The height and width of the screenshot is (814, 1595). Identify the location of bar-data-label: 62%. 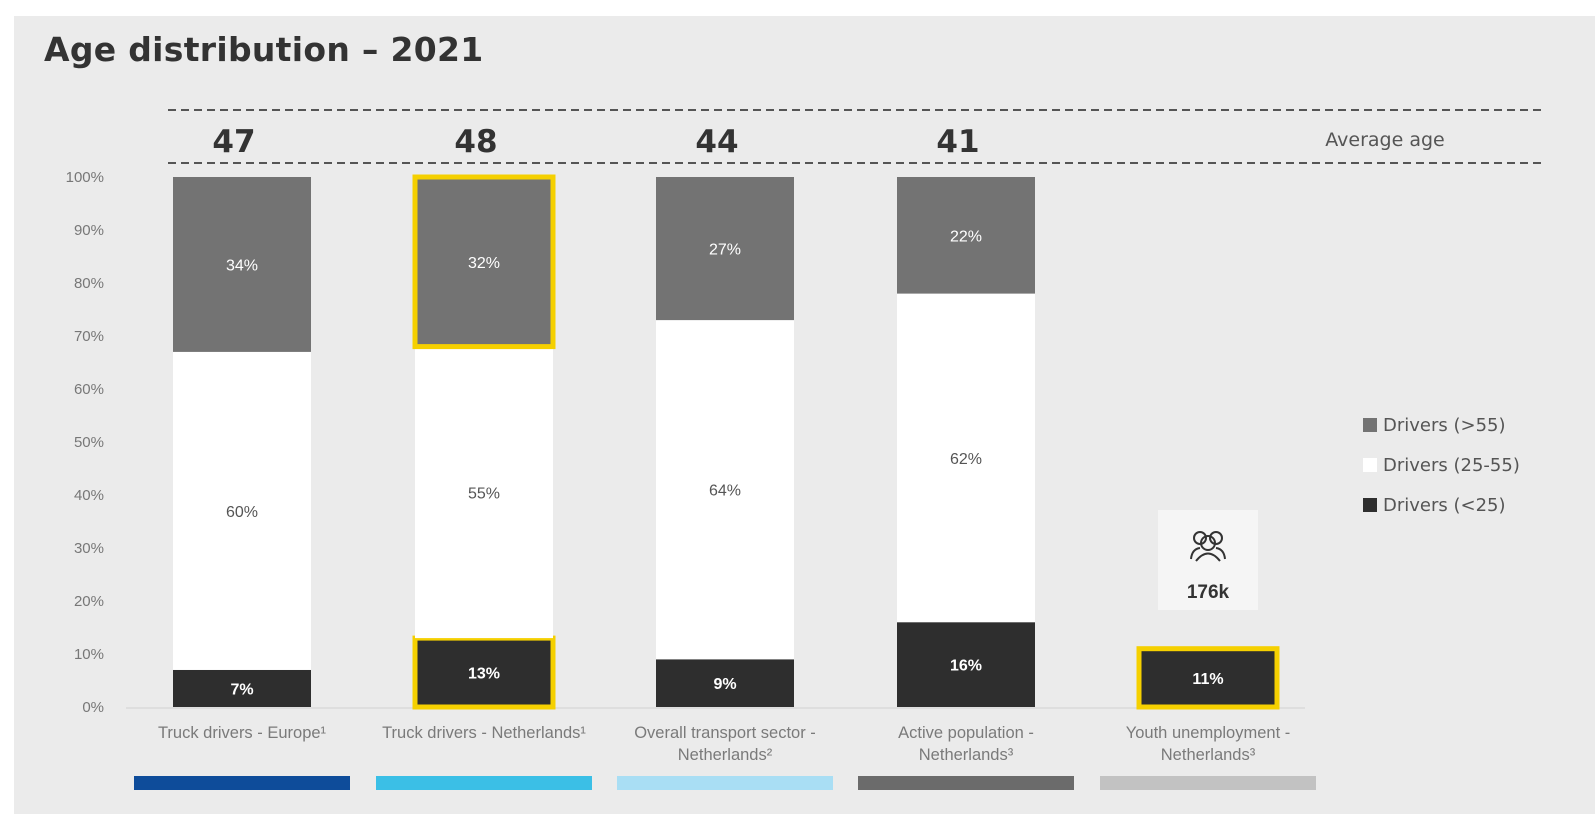
(966, 459).